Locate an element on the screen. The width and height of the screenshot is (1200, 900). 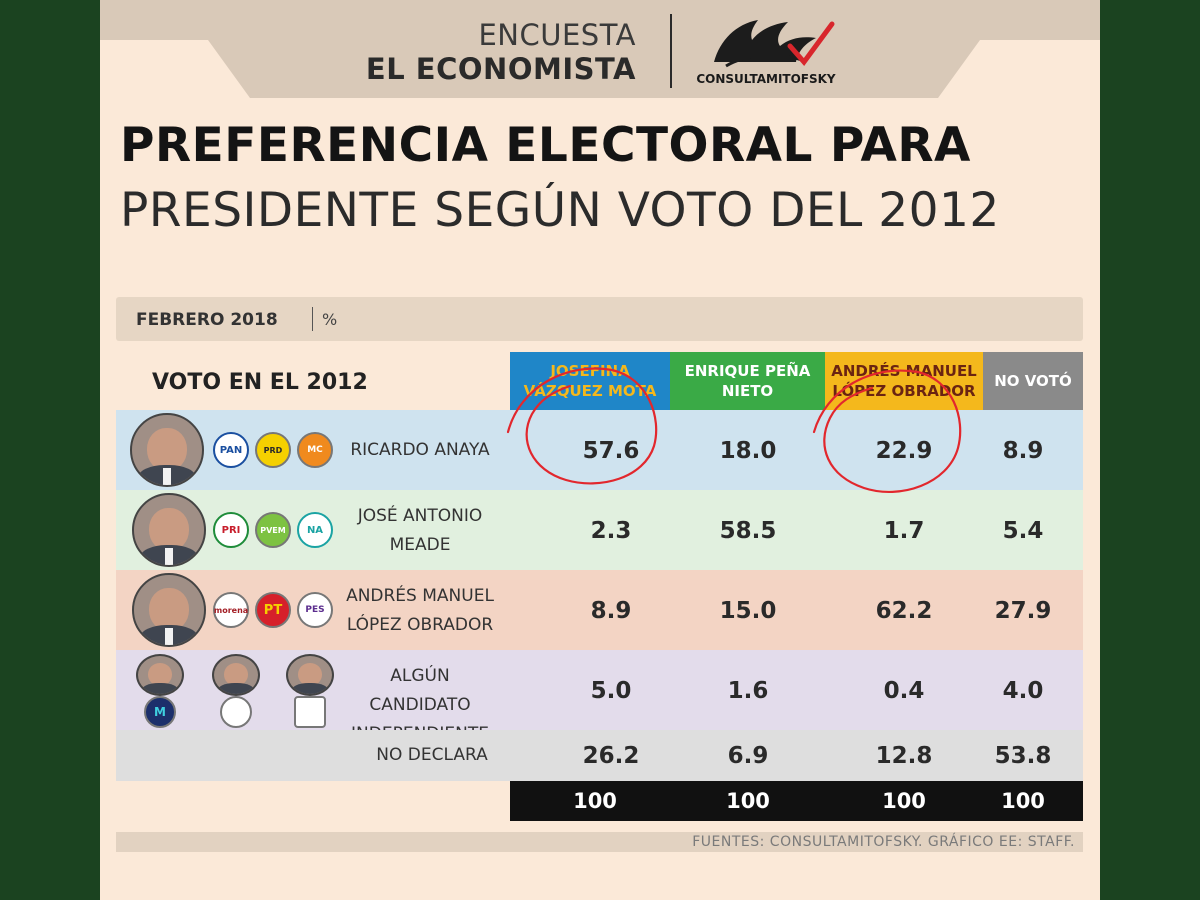
avatar-anaya is located at coordinates (167, 450).